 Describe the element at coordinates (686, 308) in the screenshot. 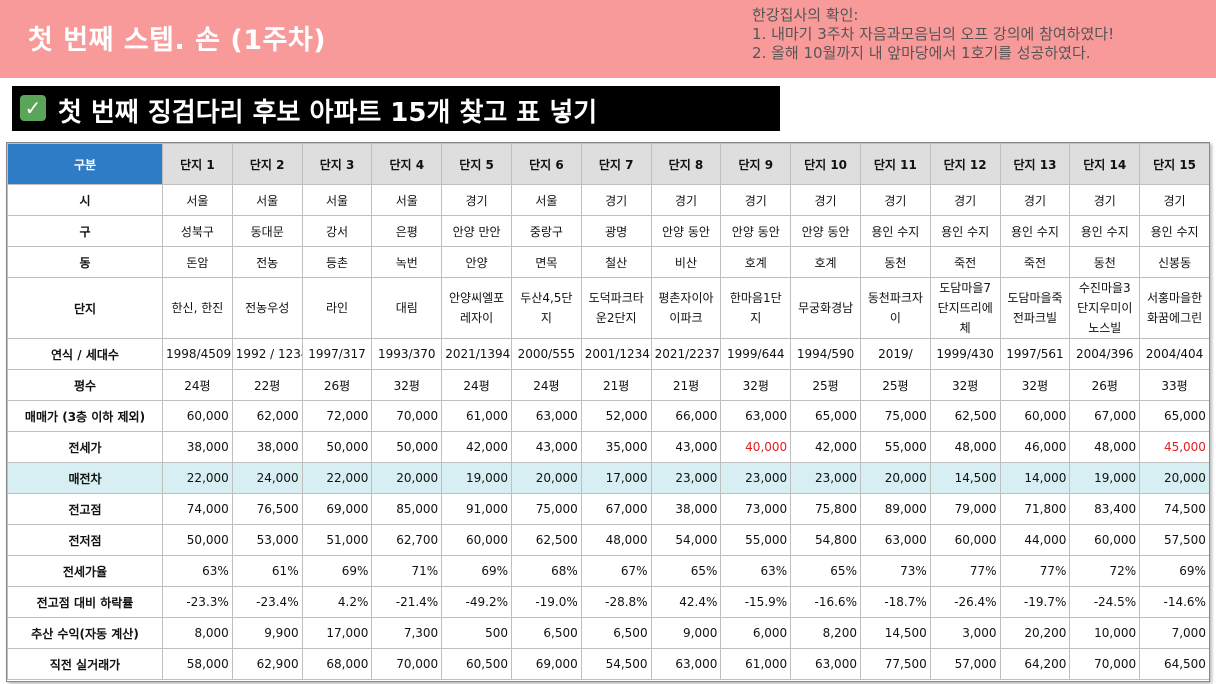

I see `table-cell: 평촌자이아이파크` at that location.